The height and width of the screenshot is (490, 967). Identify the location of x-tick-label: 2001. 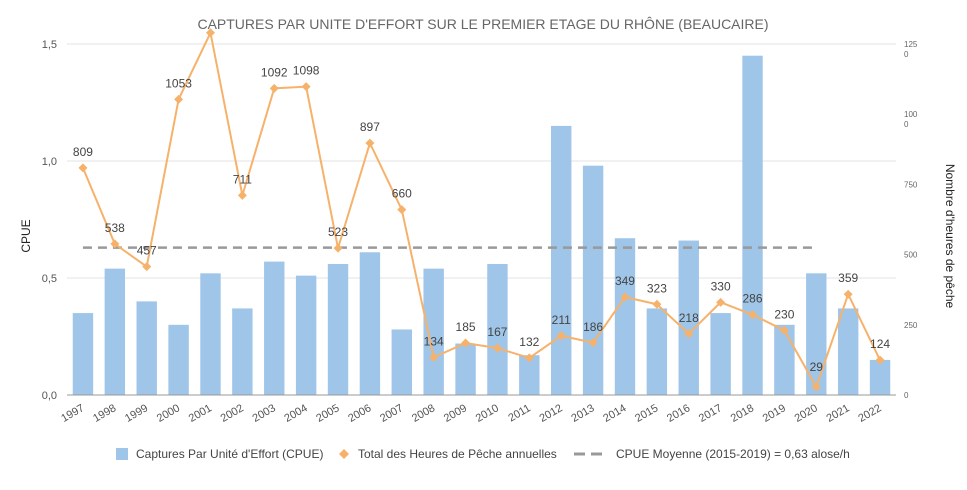
(200, 413).